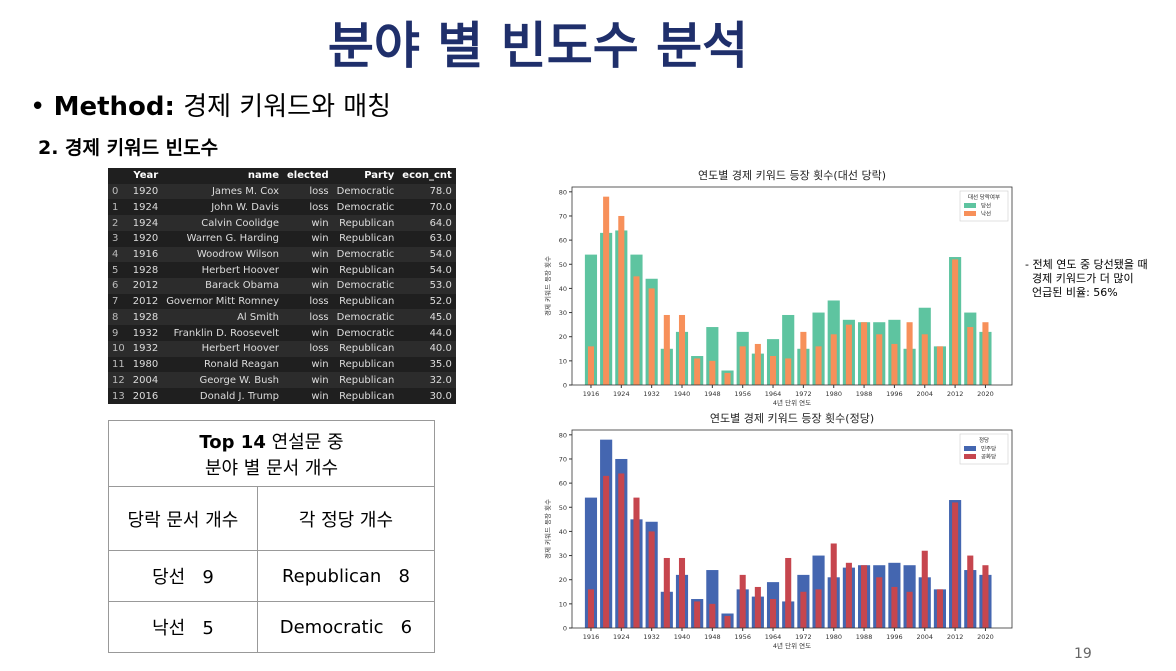  What do you see at coordinates (833, 394) in the screenshot?
I see `x-tick-label: 1980` at bounding box center [833, 394].